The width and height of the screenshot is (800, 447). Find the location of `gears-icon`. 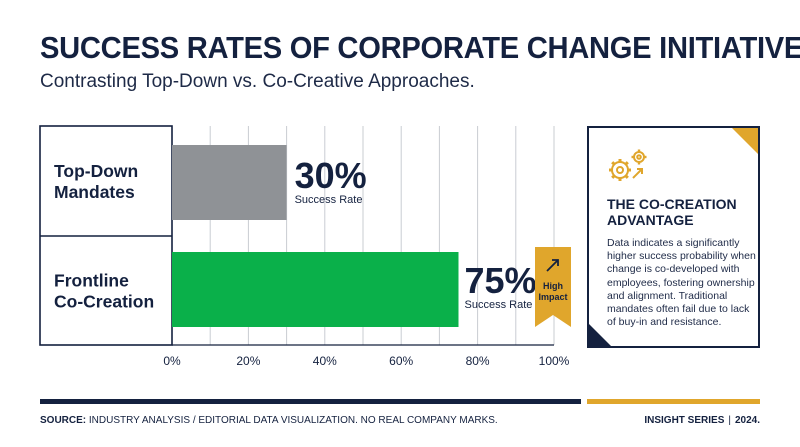

gears-icon is located at coordinates (628, 165).